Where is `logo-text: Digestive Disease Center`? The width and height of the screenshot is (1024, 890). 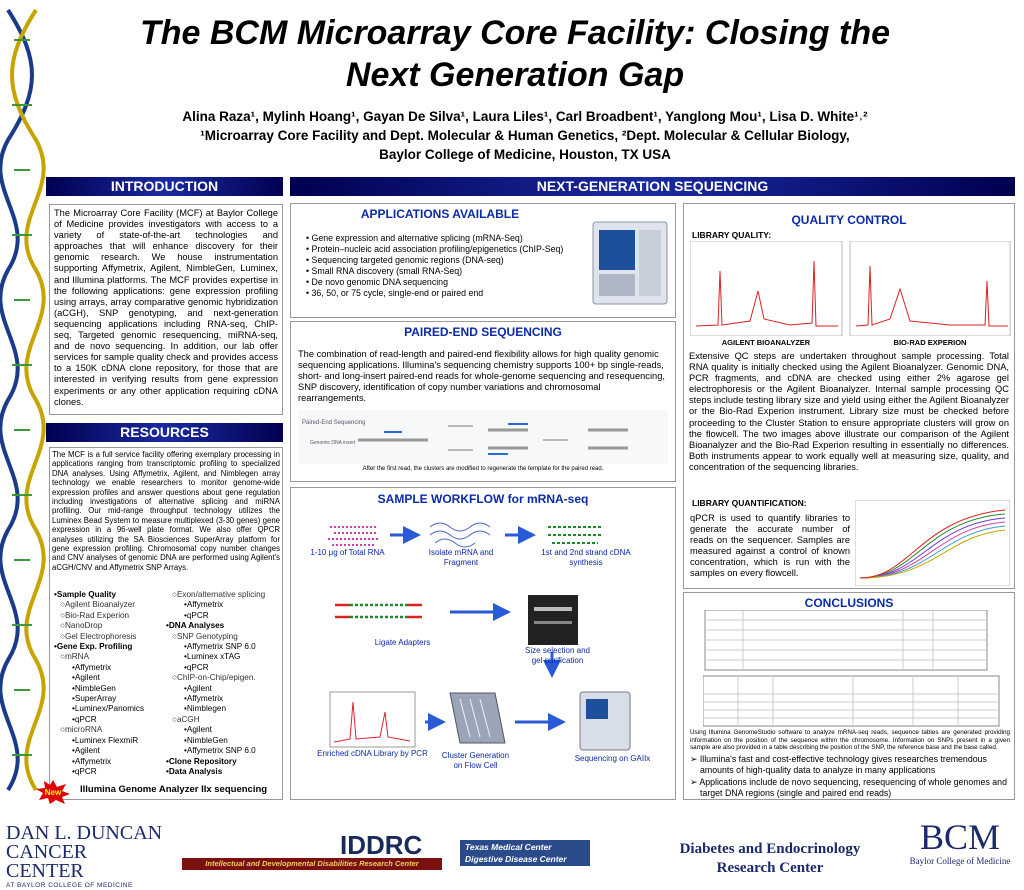 logo-text: Digestive Disease Center is located at coordinates (516, 859).